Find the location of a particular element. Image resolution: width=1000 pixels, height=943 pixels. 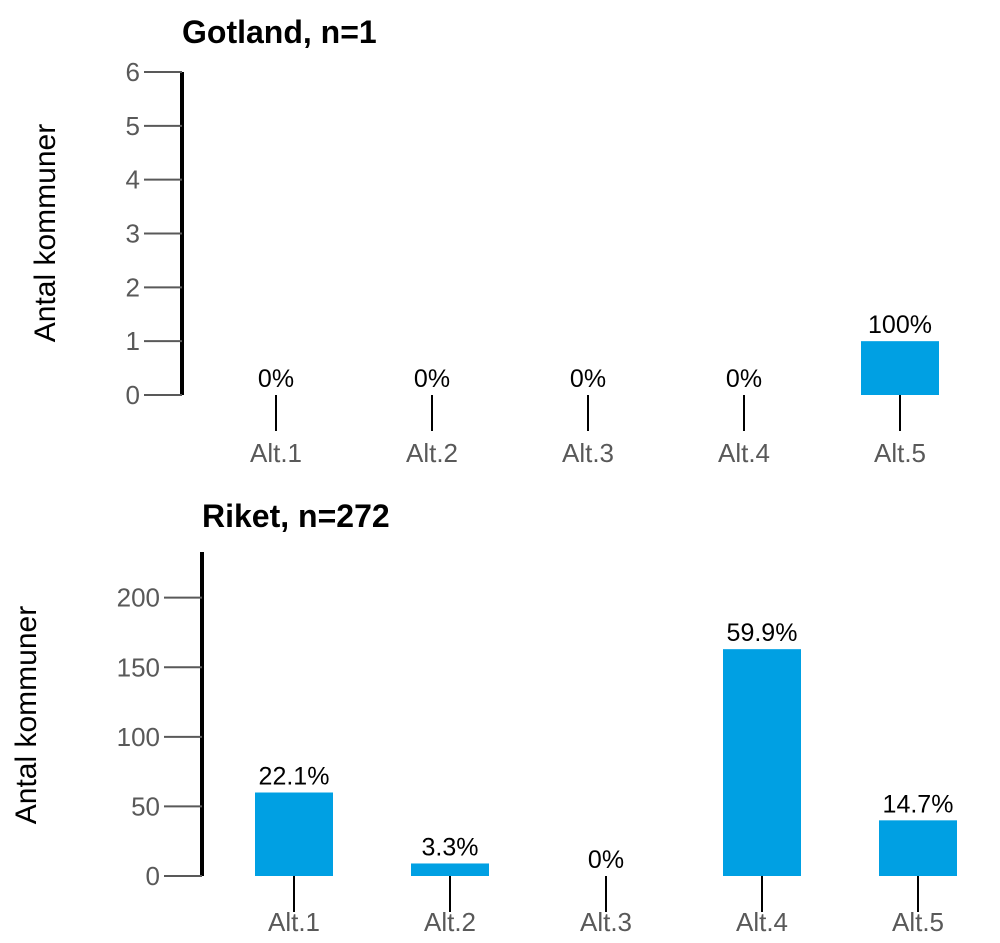

y-tick-label: 1 is located at coordinates (133, 341).